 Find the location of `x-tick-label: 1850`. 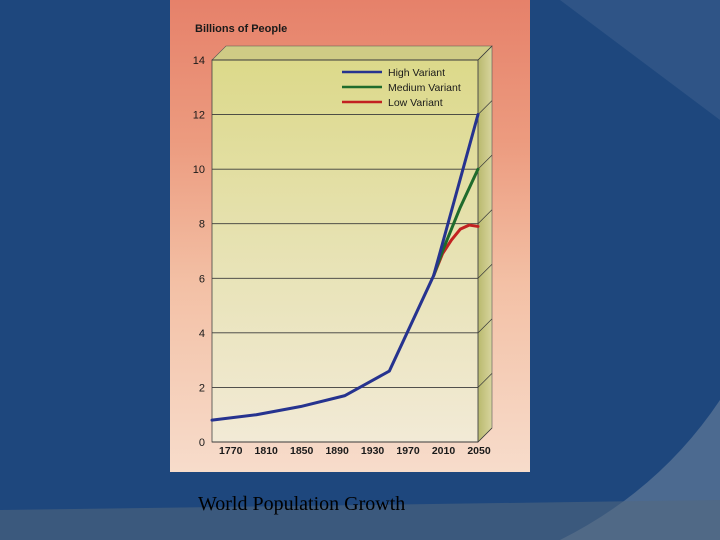

x-tick-label: 1850 is located at coordinates (302, 451).